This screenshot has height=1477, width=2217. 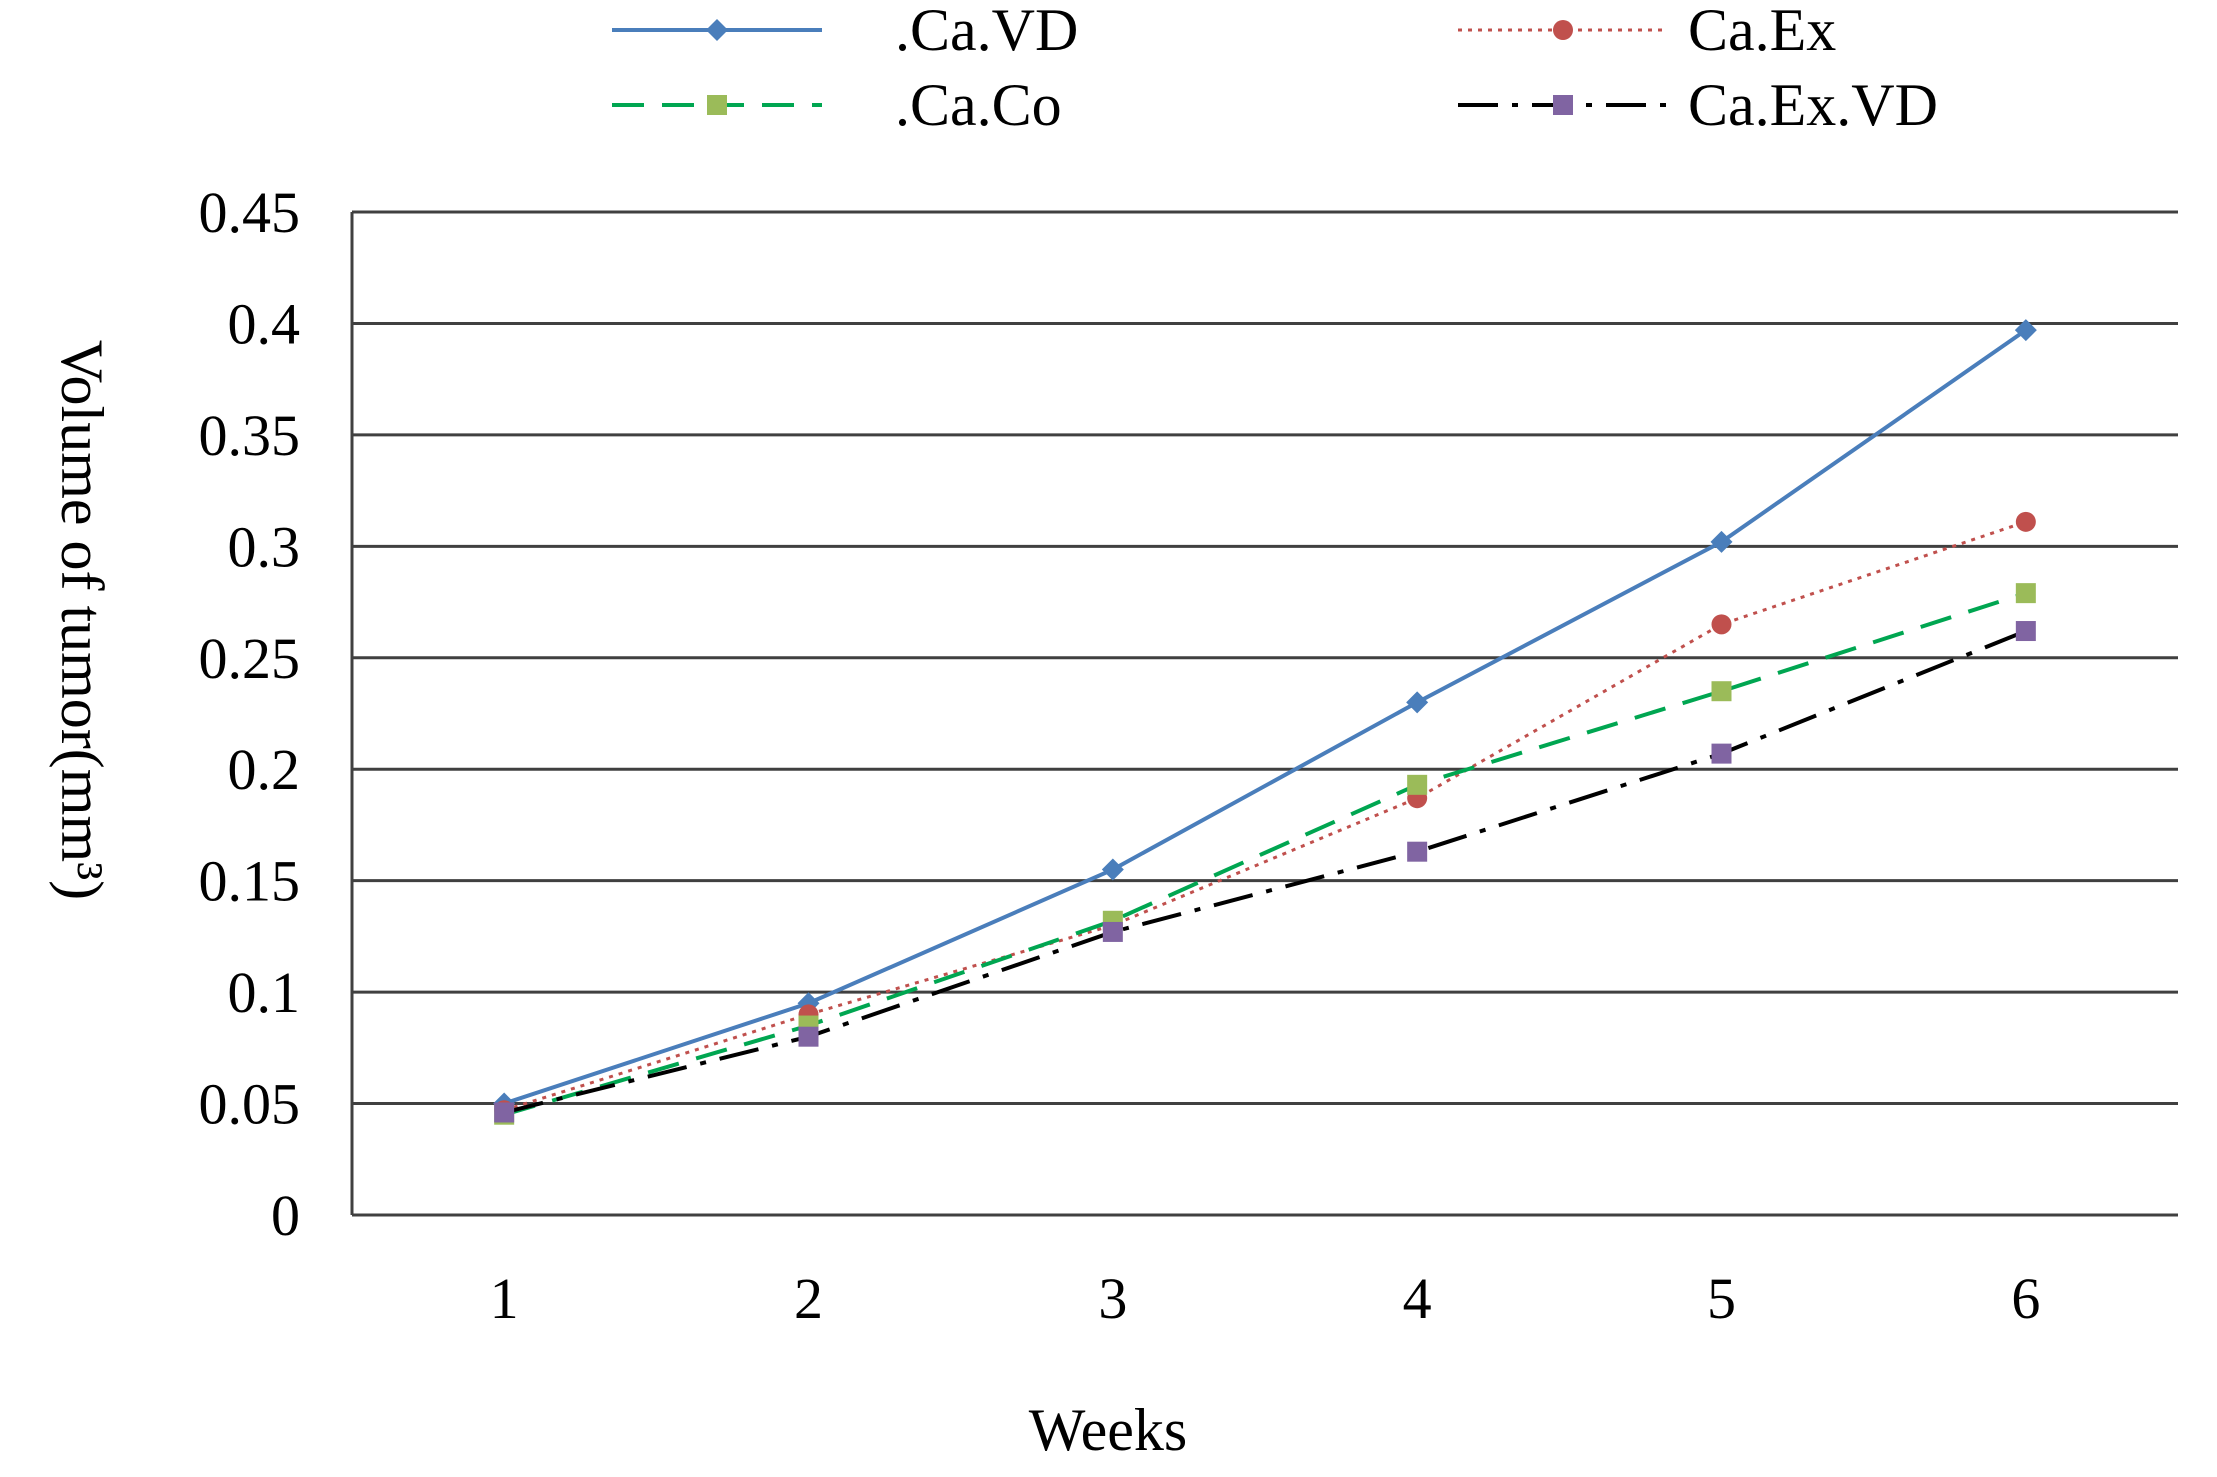 I want to click on x-tick-label: 6, so click(x=2025, y=1298).